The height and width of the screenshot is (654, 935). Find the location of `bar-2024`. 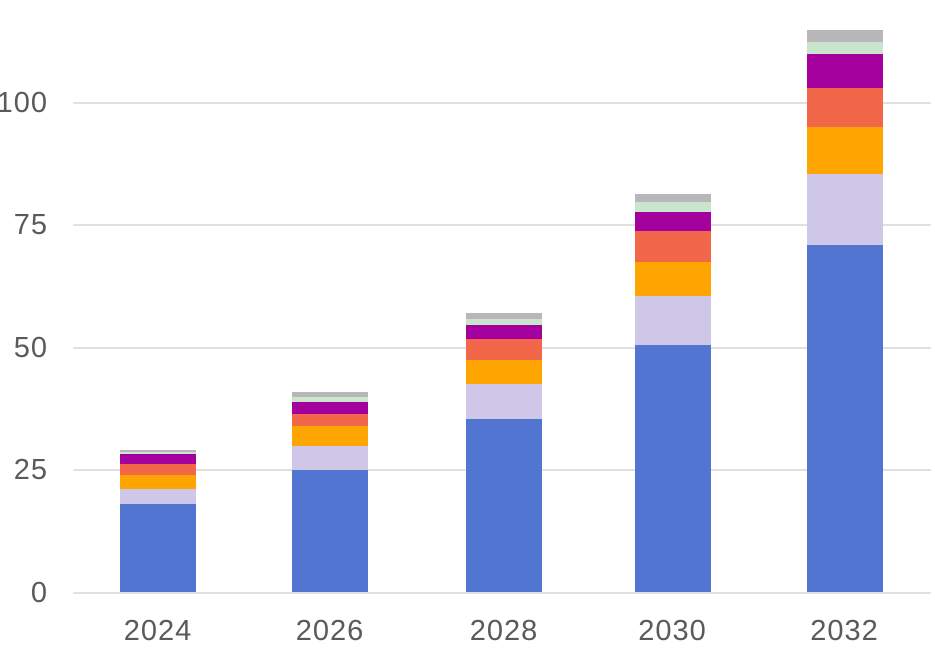

bar-2024 is located at coordinates (158, 521).